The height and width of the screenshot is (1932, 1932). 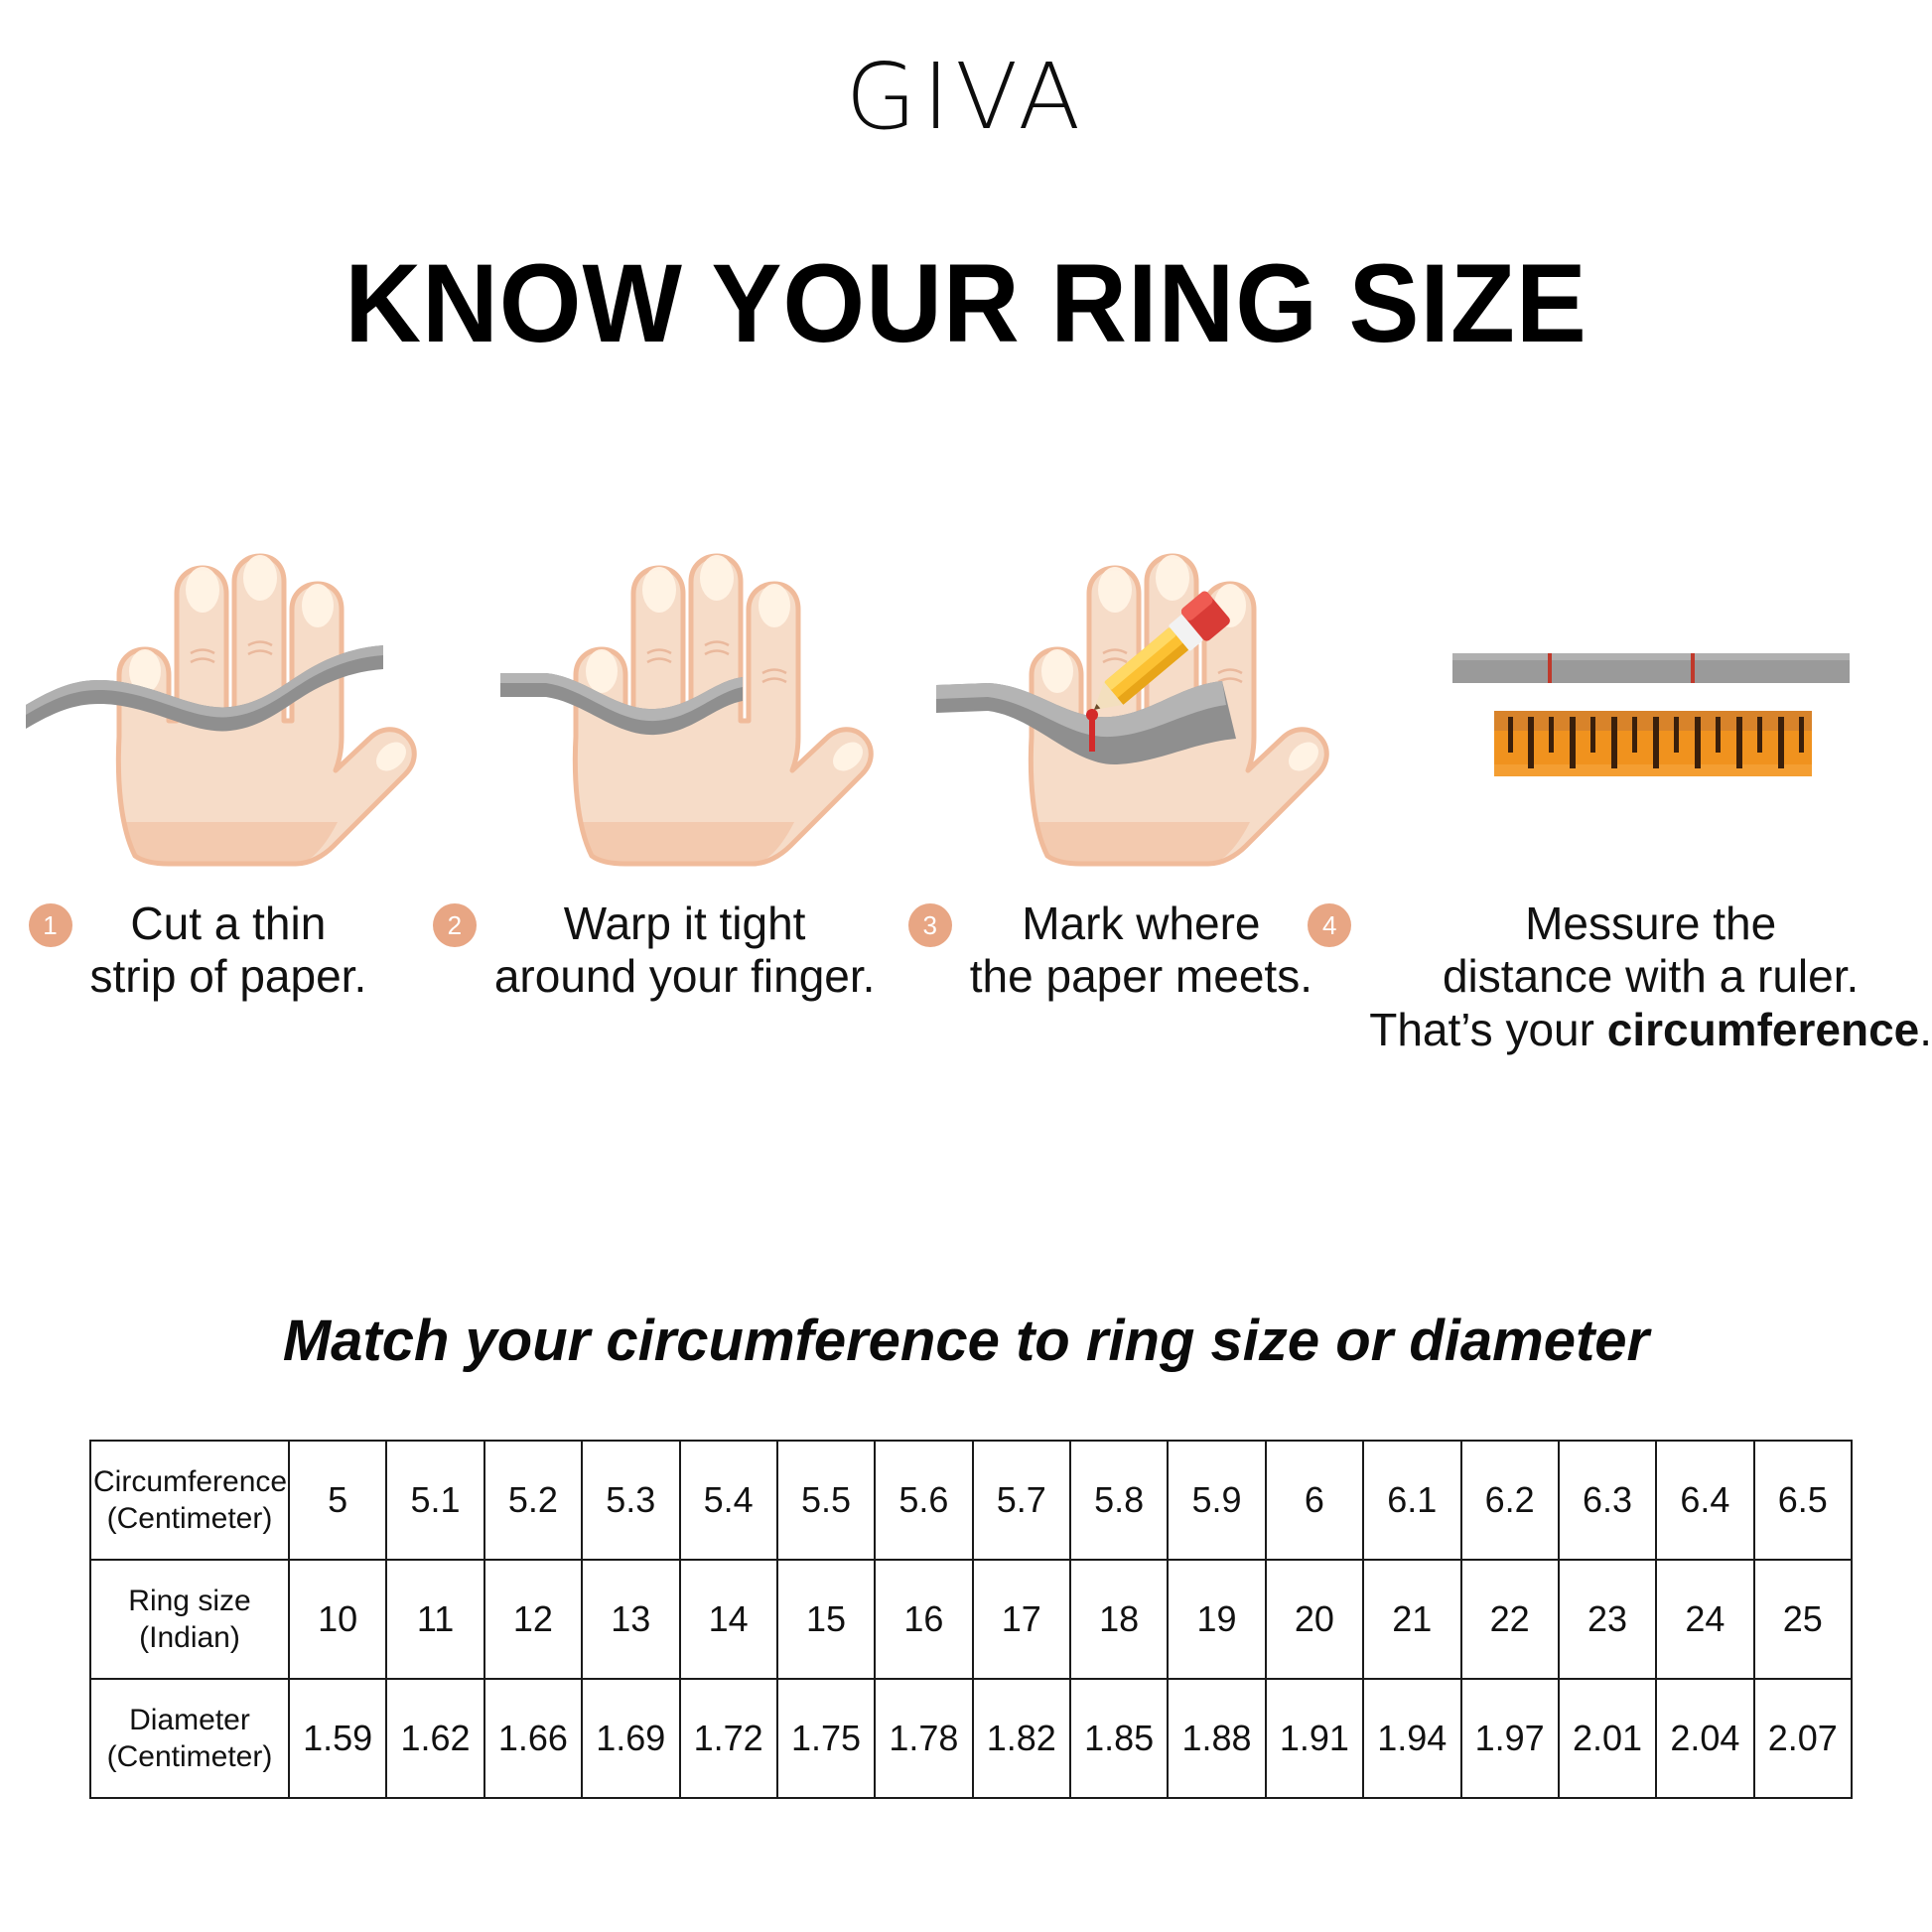 What do you see at coordinates (1217, 1501) in the screenshot?
I see `cell-r0-c9: 5.9` at bounding box center [1217, 1501].